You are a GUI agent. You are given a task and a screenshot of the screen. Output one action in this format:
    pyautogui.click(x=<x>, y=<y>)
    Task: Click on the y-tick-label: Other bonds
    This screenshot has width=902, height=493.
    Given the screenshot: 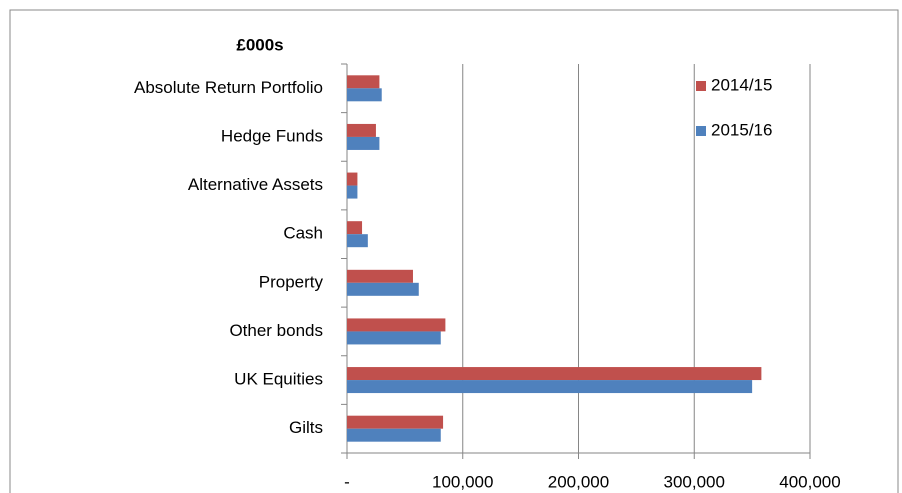 What is the action you would take?
    pyautogui.click(x=276, y=330)
    